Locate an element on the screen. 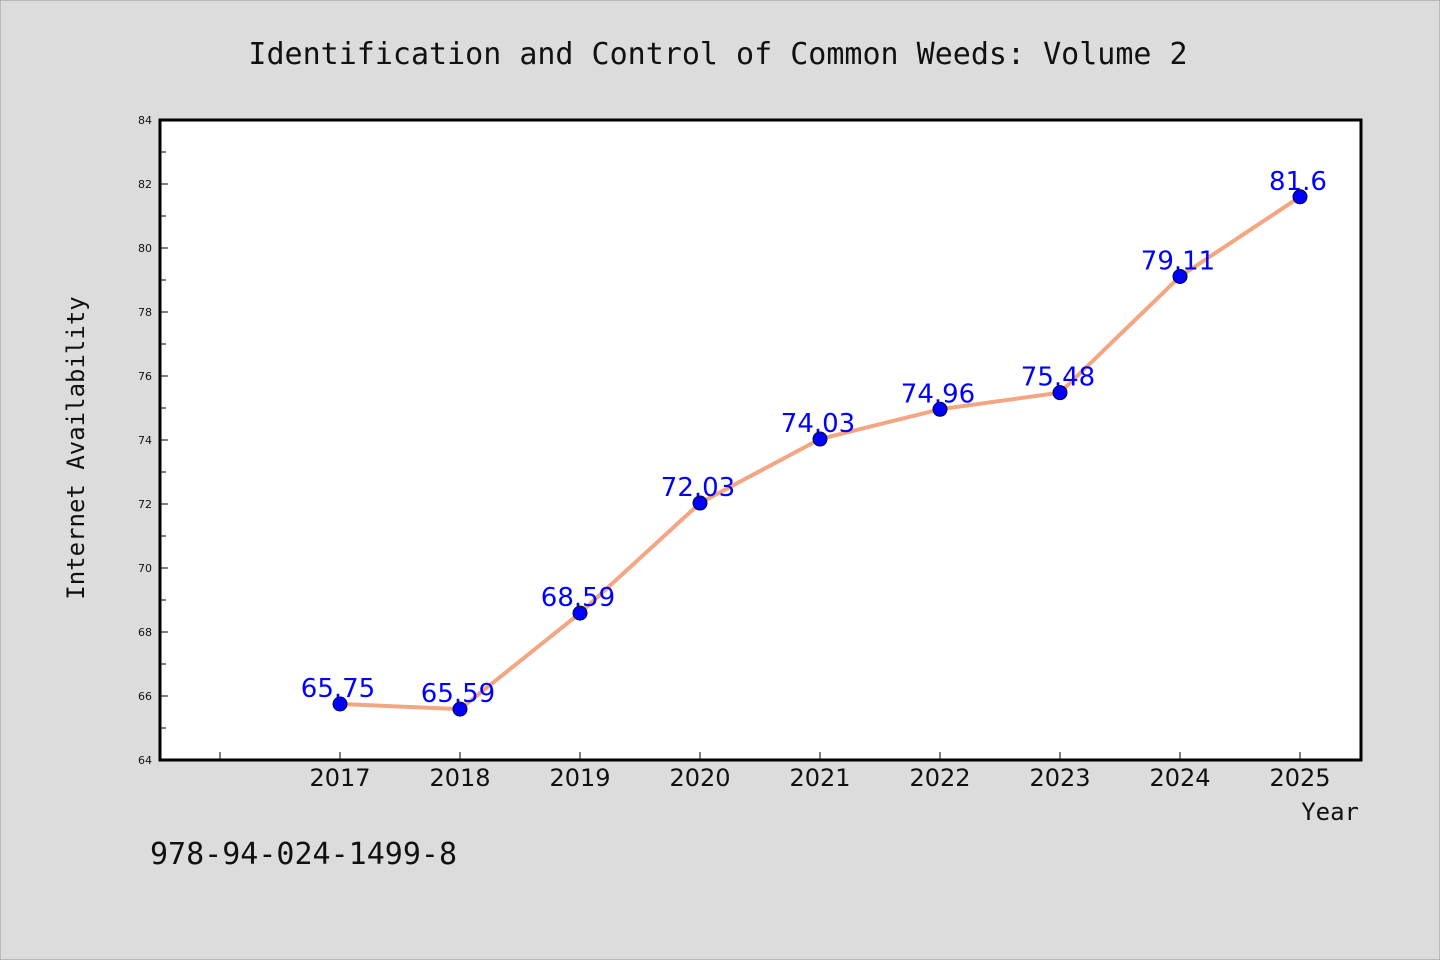  data-label: 68.59 is located at coordinates (578, 598).